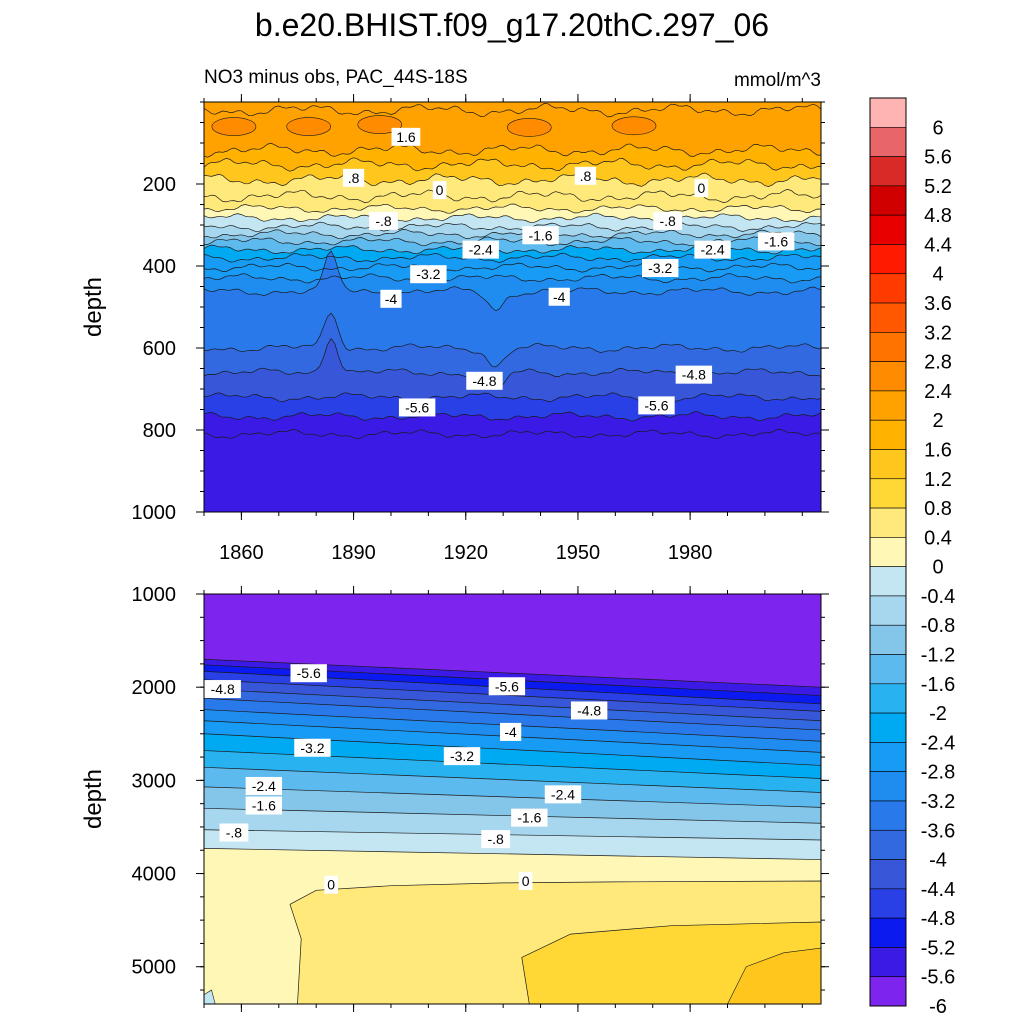 The width and height of the screenshot is (1024, 1024). I want to click on colorbar-label: 0.8, so click(938, 509).